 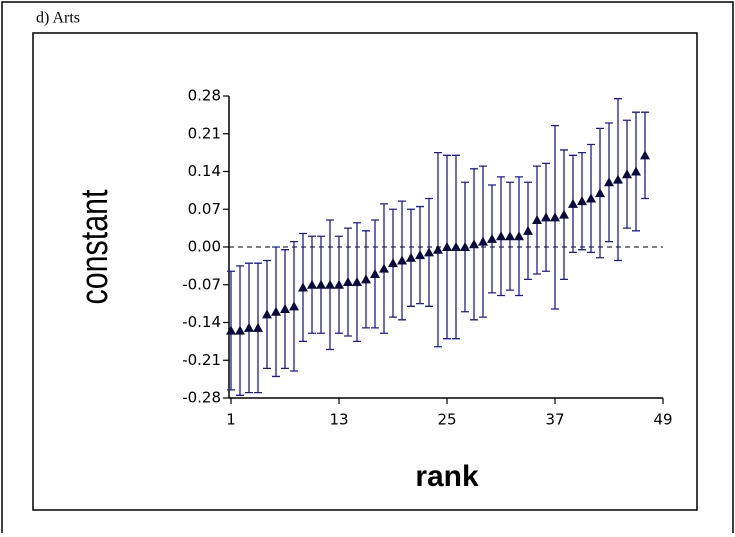 What do you see at coordinates (446, 420) in the screenshot?
I see `x-tick-label: 25` at bounding box center [446, 420].